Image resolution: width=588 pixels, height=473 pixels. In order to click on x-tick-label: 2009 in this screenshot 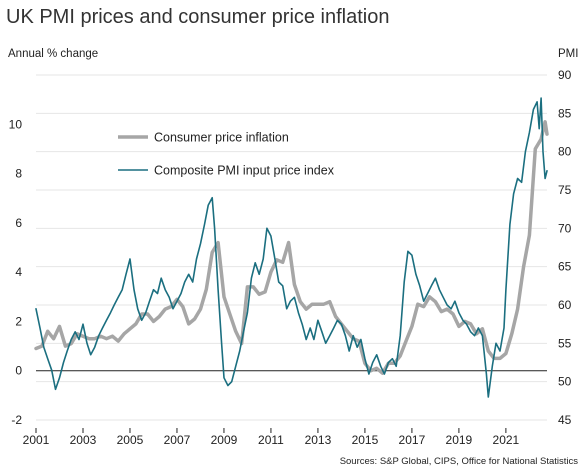, I will do `click(224, 440)`.